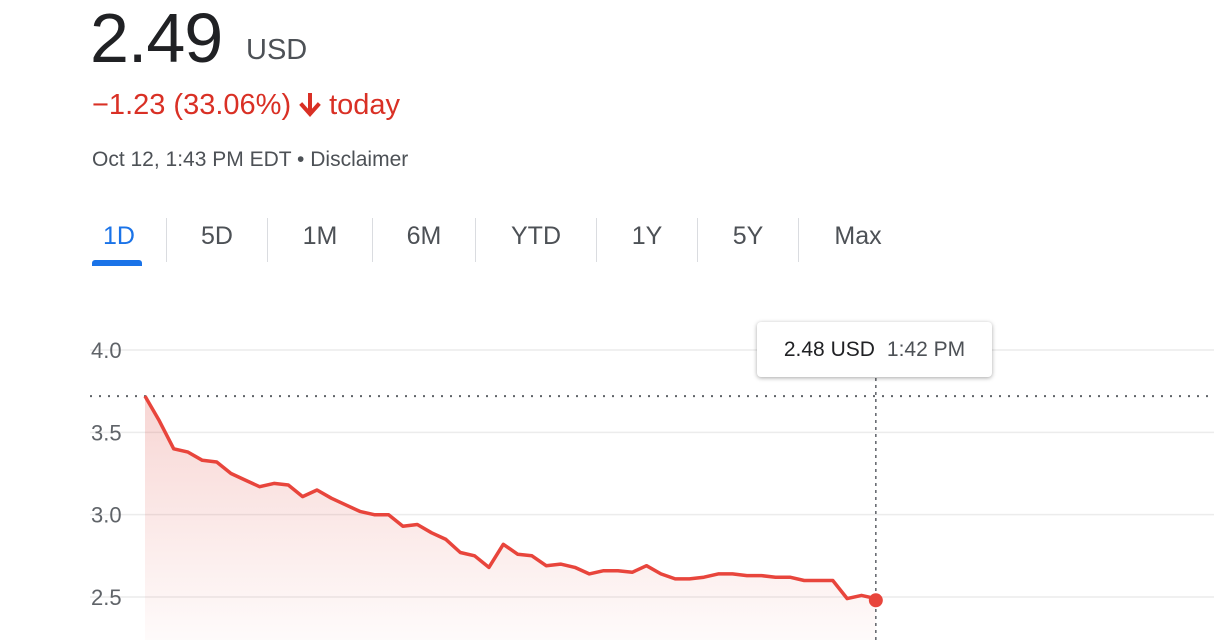 The width and height of the screenshot is (1214, 640). Describe the element at coordinates (926, 349) in the screenshot. I see `tooltip-time: 1:42 PM` at that location.